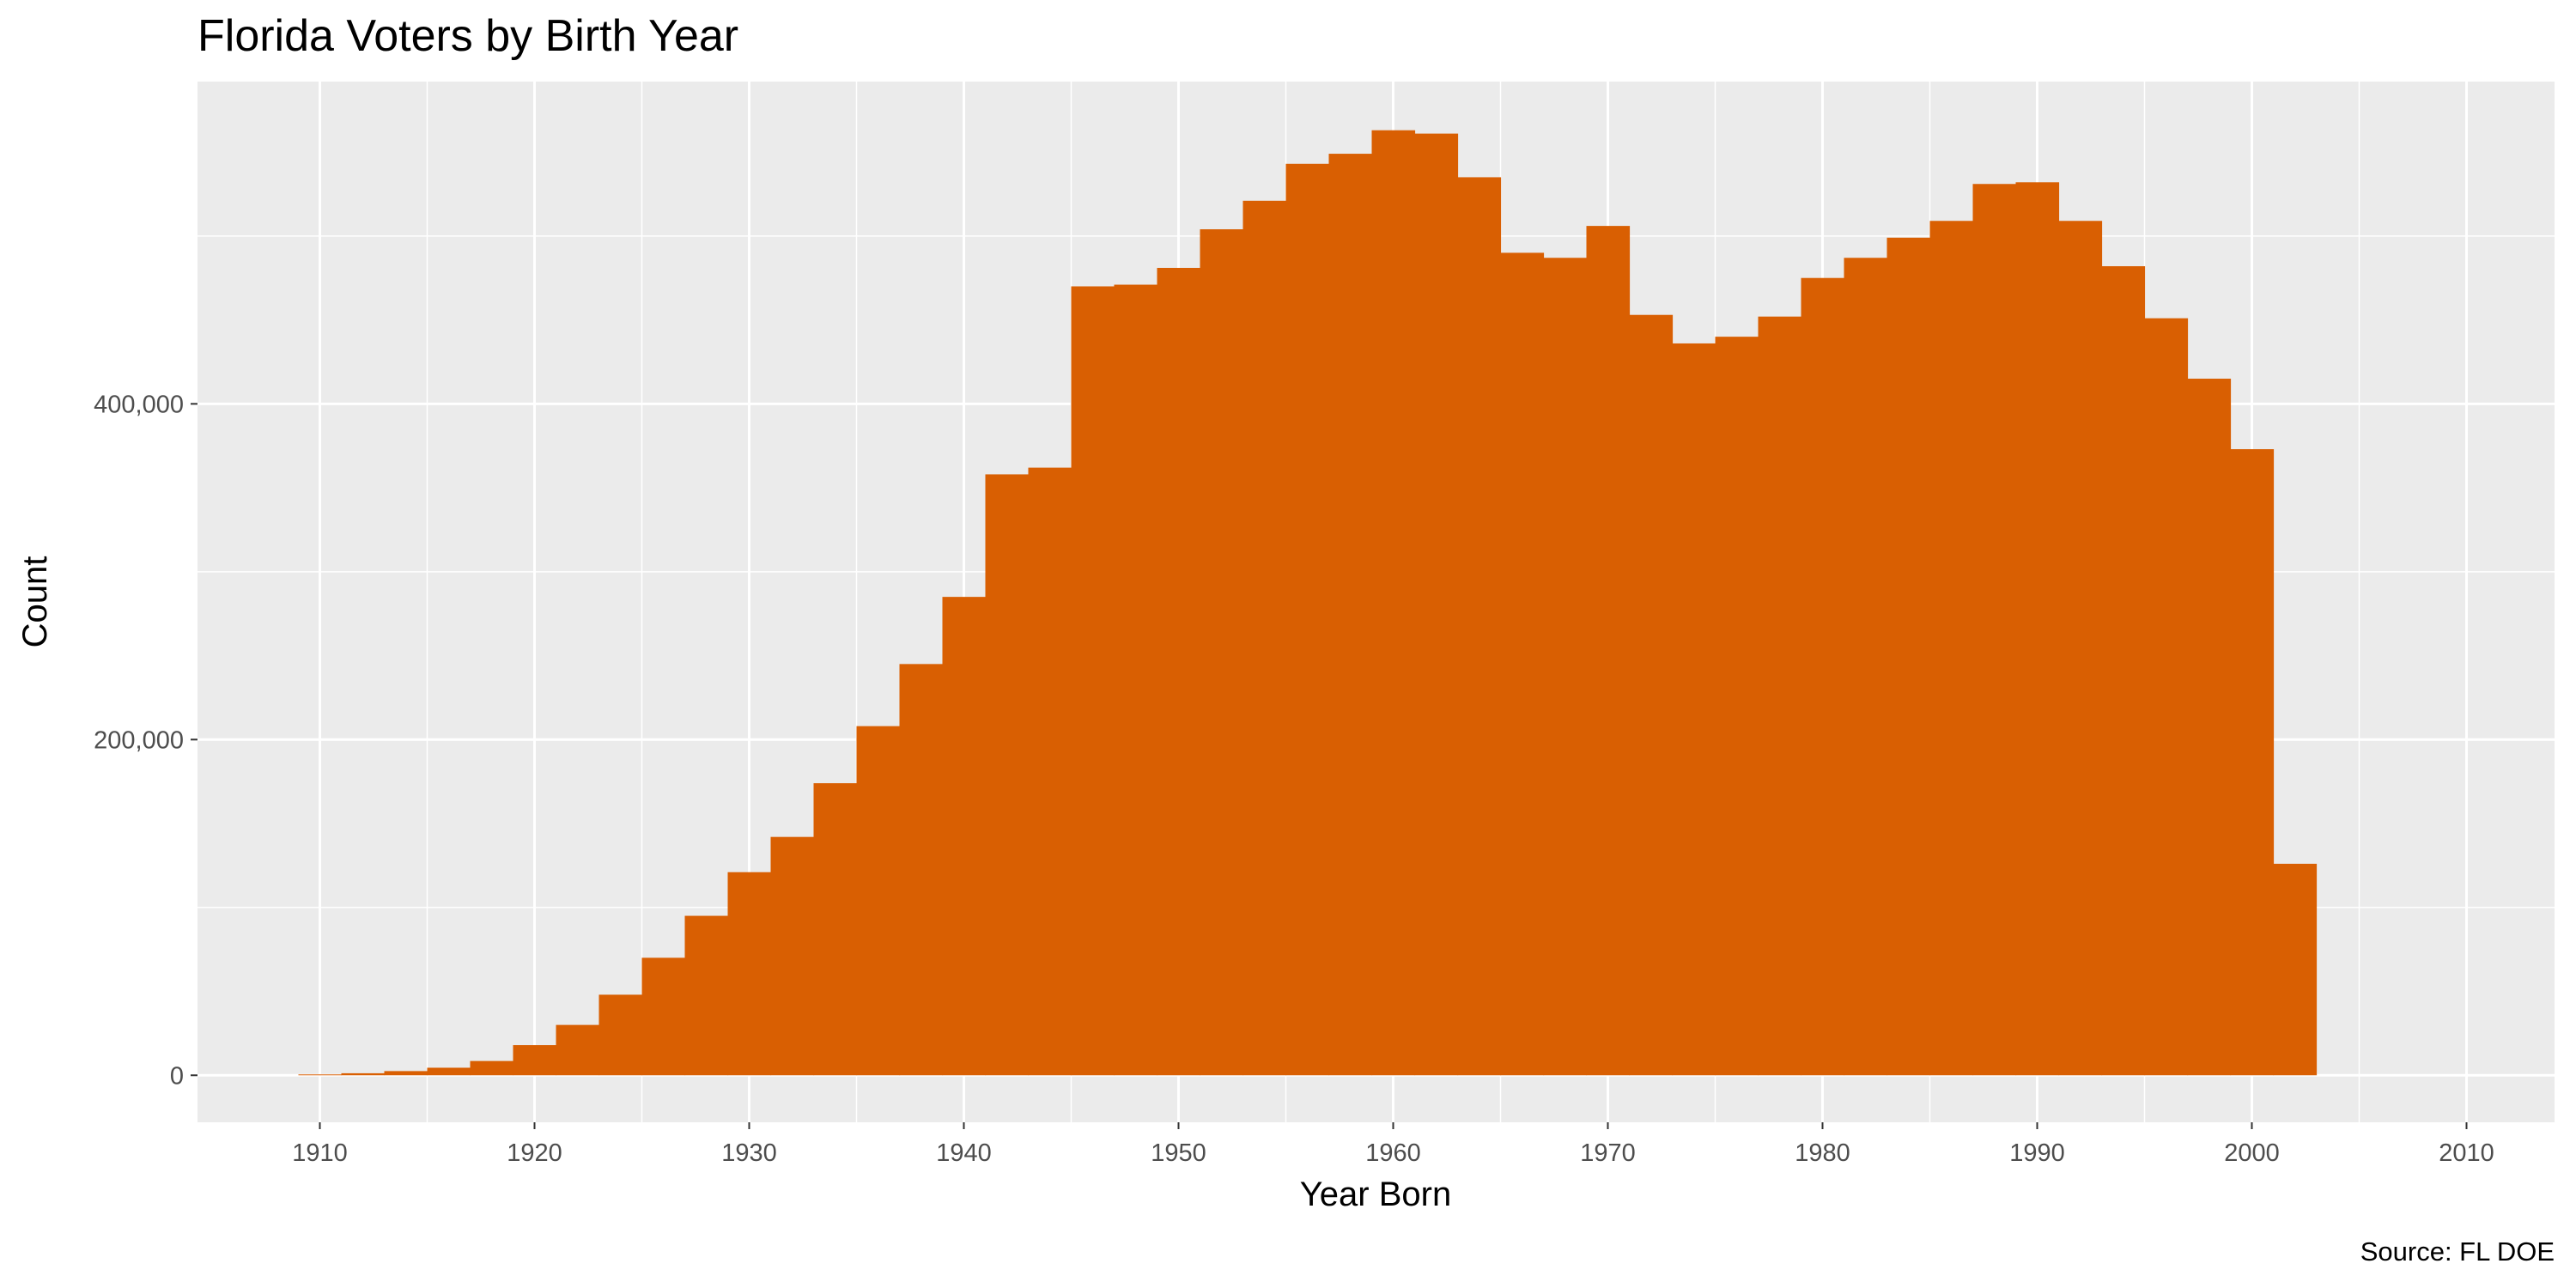 Image resolution: width=2576 pixels, height=1288 pixels. What do you see at coordinates (2466, 1153) in the screenshot?
I see `x-tick-label: 2010` at bounding box center [2466, 1153].